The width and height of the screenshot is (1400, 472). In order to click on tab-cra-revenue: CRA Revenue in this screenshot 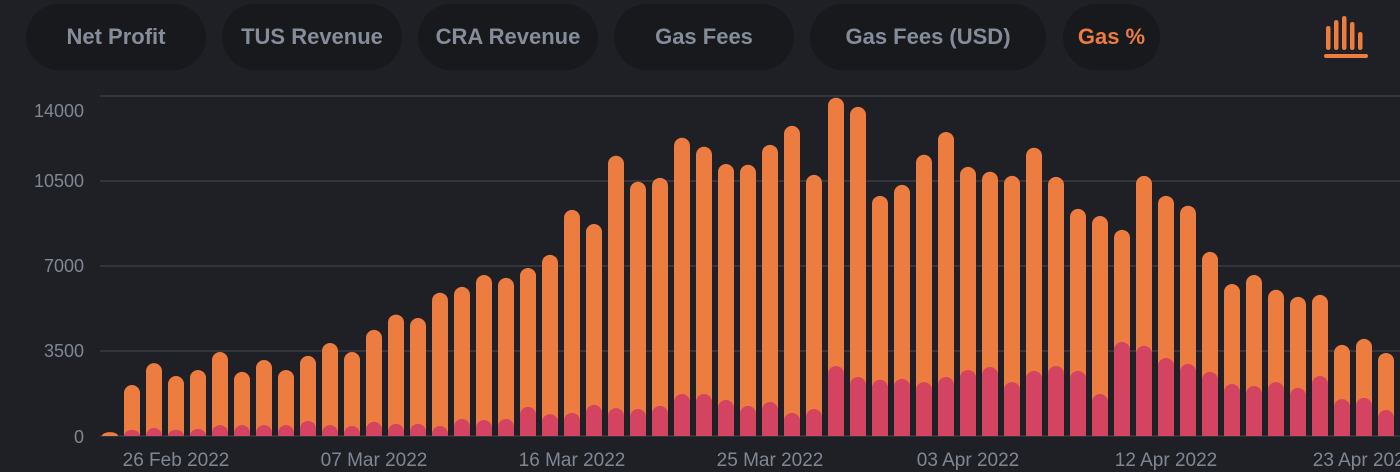, I will do `click(508, 37)`.